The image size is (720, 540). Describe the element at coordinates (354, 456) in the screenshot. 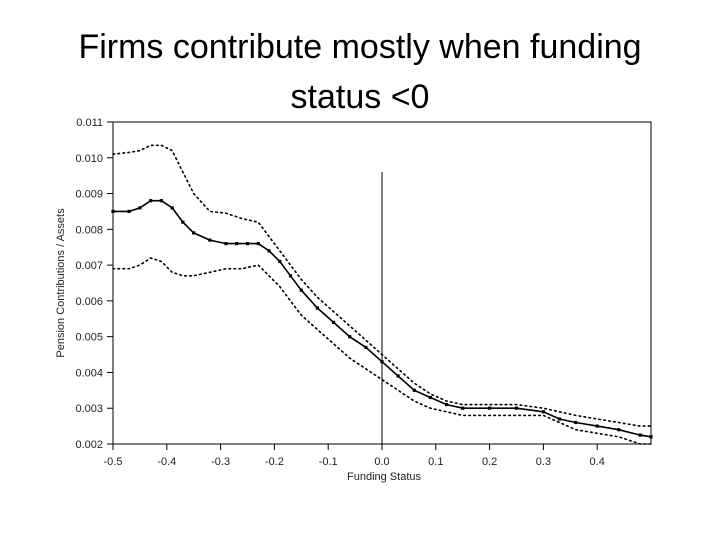

I see `x-axis: -0.5 -0.4 -0.3 -0.2 -0.1 0.0 0.1 0.2 0.3 0.4` at that location.